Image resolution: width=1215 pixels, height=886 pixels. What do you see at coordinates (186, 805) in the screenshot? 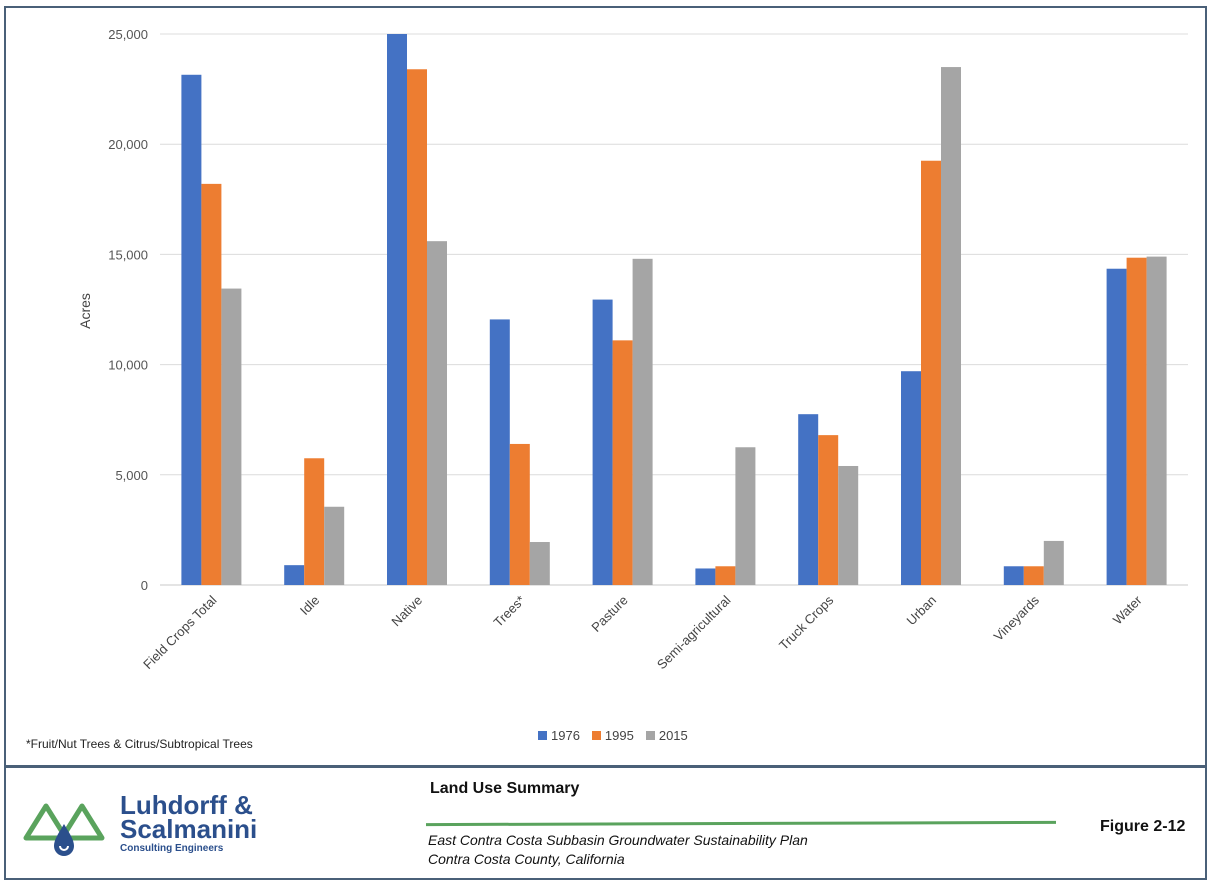
I see `logo-line-1: Luhdorff &` at bounding box center [186, 805].